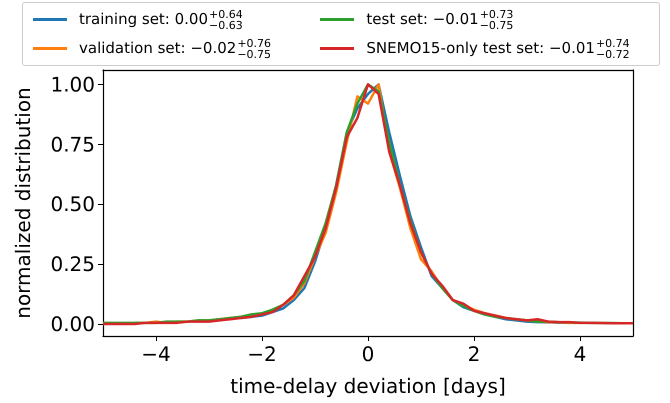 This screenshot has height=403, width=670. What do you see at coordinates (474, 354) in the screenshot?
I see `x-tick-label: 2` at bounding box center [474, 354].